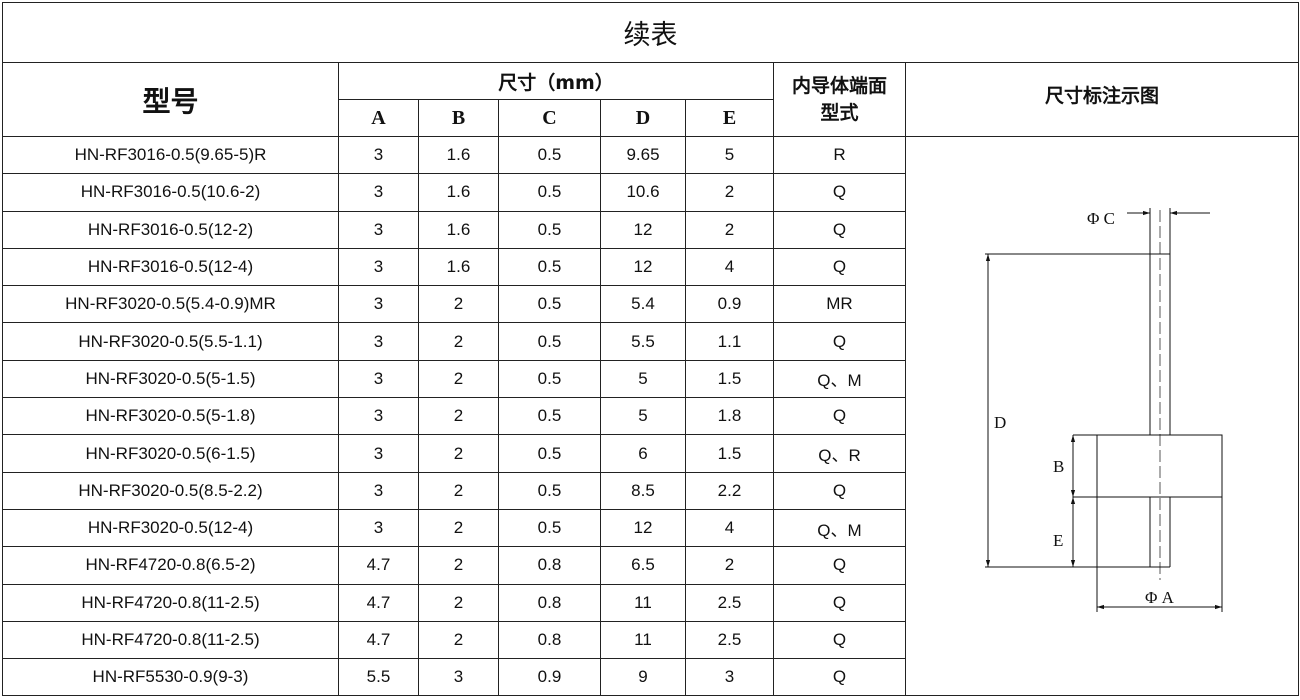  What do you see at coordinates (170, 99) in the screenshot?
I see `header-model: 型号` at bounding box center [170, 99].